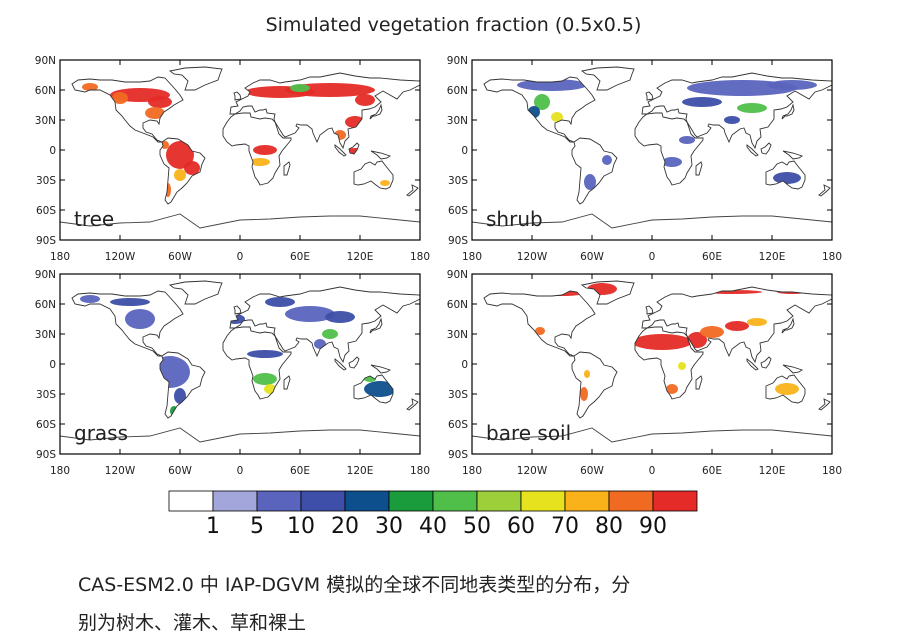 The height and width of the screenshot is (643, 907). I want to click on coastline-antarctica, so click(240, 435).